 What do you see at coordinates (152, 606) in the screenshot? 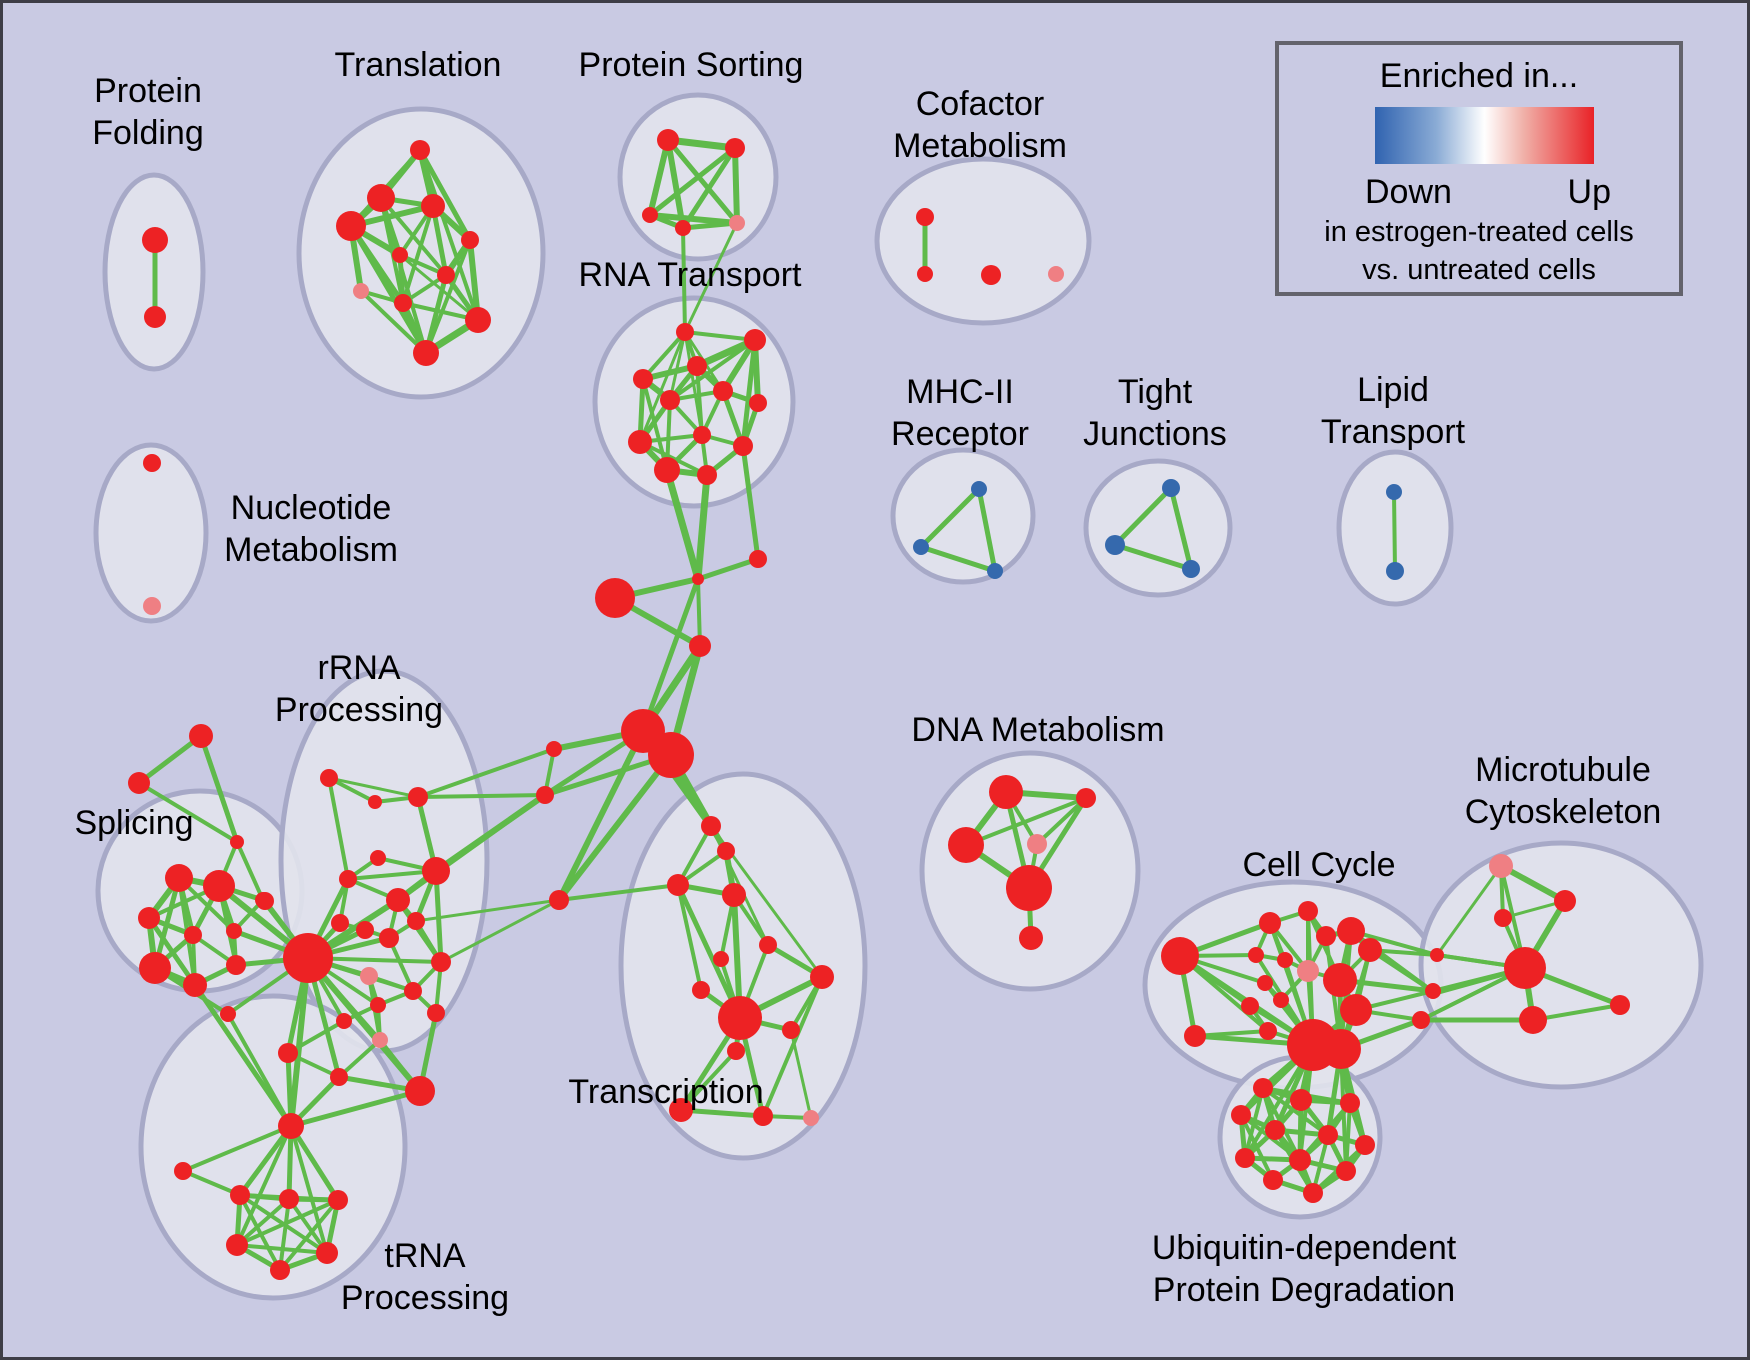
I see `nucleotide-metabolism-node` at bounding box center [152, 606].